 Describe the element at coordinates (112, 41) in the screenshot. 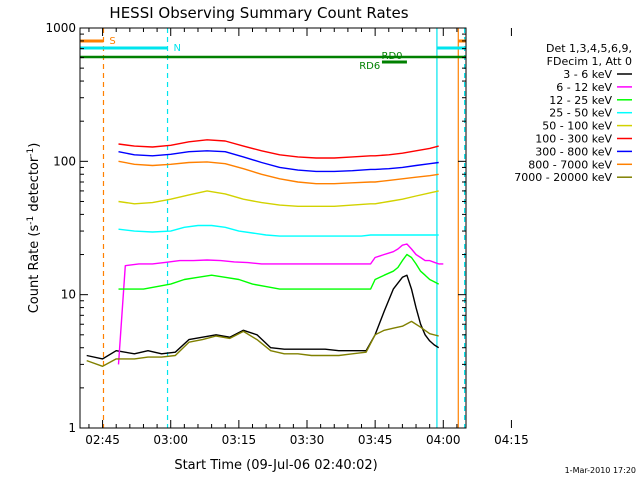

I see `saa-label: S` at that location.